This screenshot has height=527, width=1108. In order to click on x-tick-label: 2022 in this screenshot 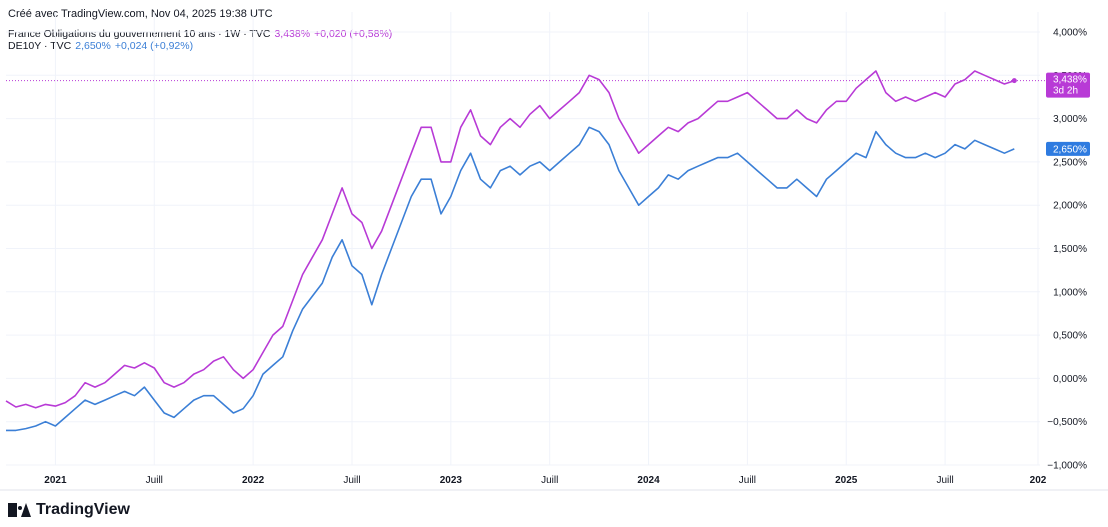, I will do `click(253, 480)`.